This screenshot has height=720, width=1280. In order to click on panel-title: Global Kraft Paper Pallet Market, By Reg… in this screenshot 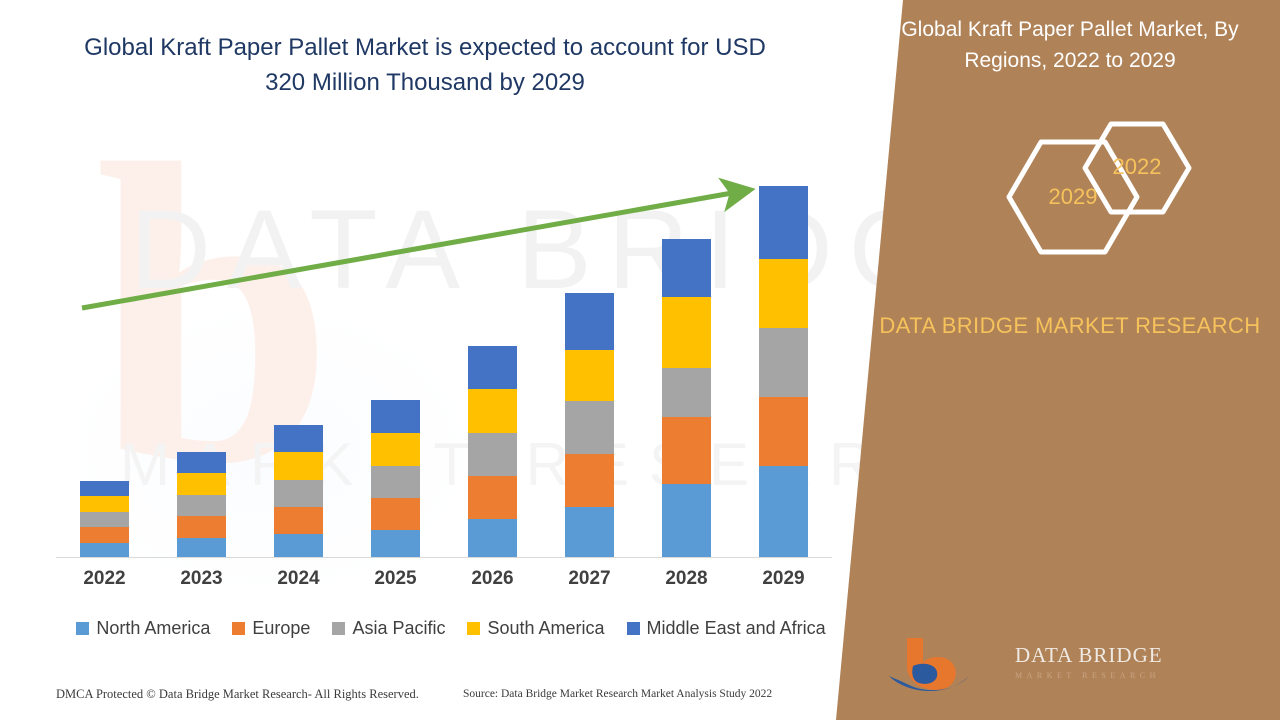, I will do `click(1070, 45)`.